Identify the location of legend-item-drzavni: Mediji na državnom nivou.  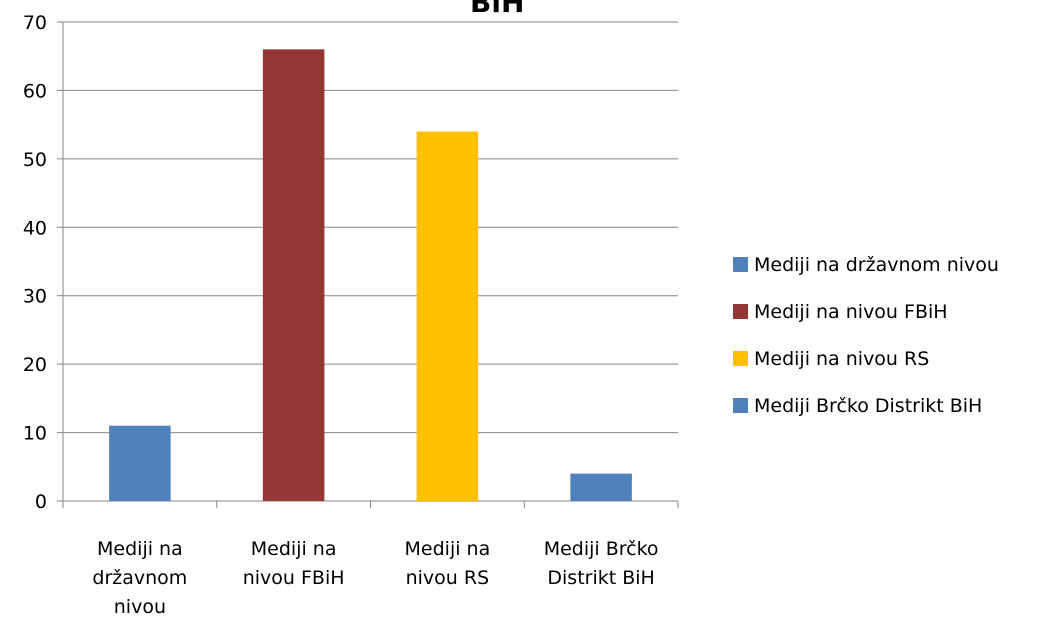
(883, 264).